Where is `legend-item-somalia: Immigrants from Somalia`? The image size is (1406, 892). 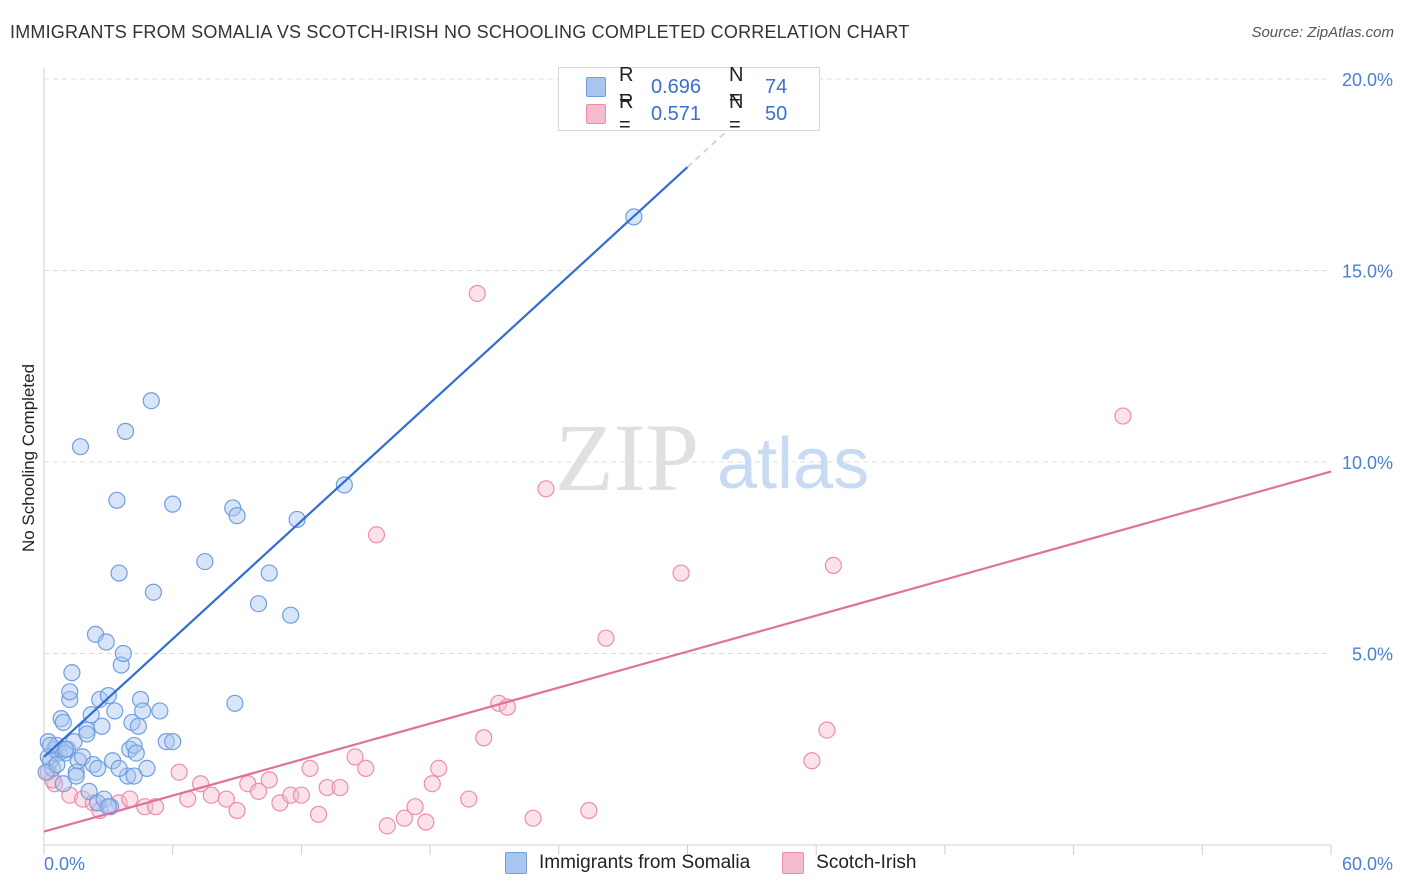 legend-item-somalia: Immigrants from Somalia is located at coordinates (627, 863).